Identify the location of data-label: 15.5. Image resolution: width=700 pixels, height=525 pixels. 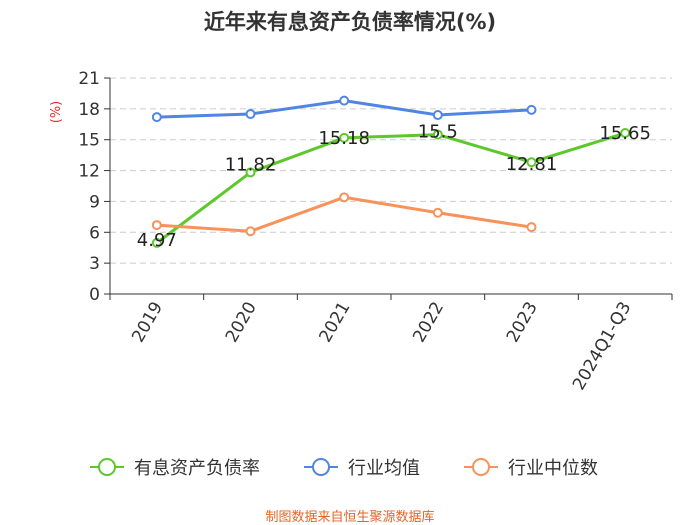
(438, 132).